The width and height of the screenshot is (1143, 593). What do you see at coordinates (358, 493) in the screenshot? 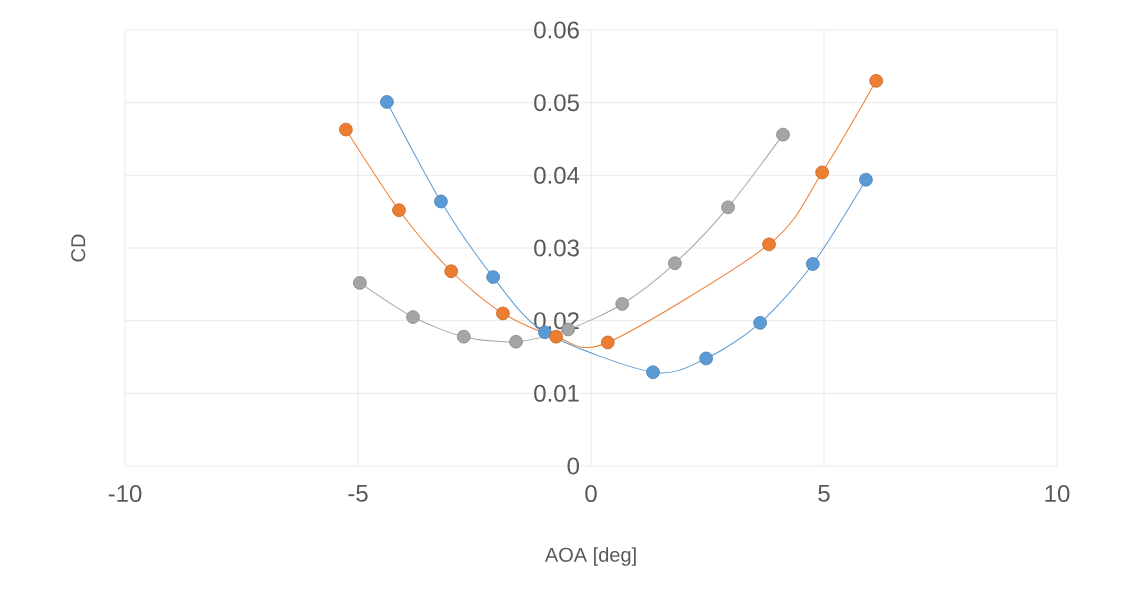
I see `x-tick-label: -5` at bounding box center [358, 493].